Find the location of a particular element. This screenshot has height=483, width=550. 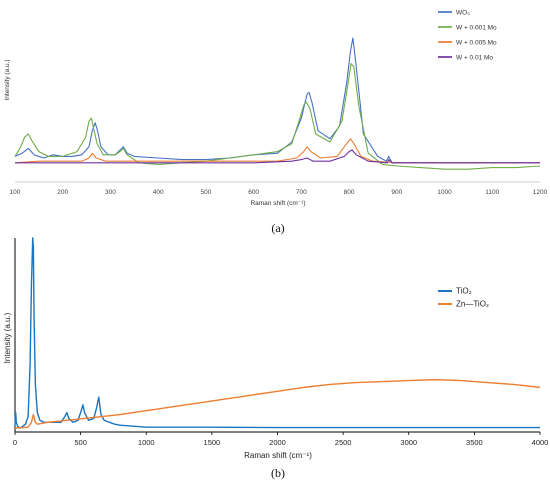

chart-a-x-tick-label: 200 is located at coordinates (62, 192).